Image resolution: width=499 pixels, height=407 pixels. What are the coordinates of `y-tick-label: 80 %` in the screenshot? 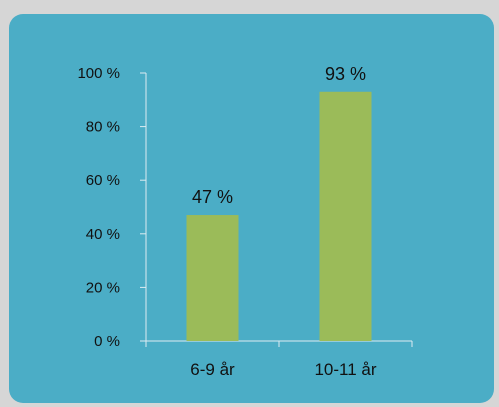 It's located at (103, 127).